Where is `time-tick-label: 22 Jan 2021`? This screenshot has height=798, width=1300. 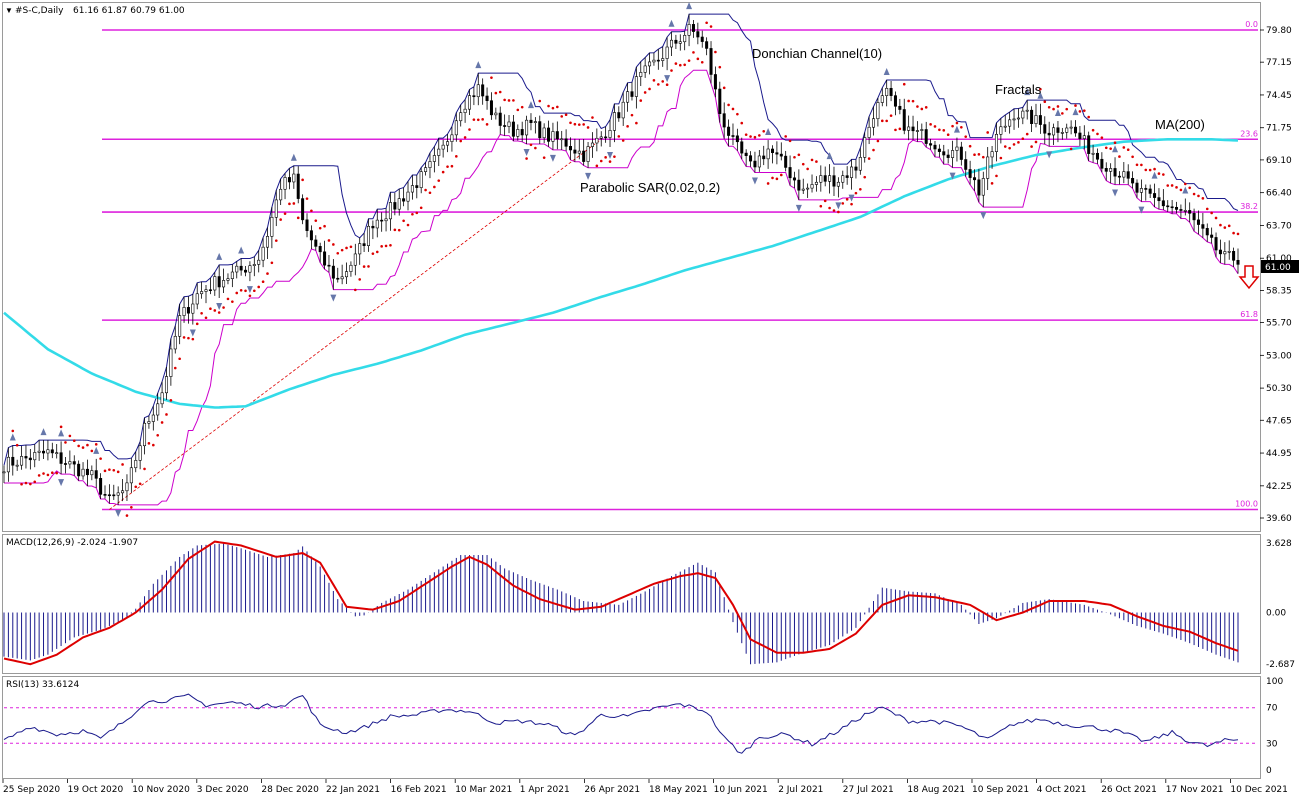 time-tick-label: 22 Jan 2021 is located at coordinates (353, 790).